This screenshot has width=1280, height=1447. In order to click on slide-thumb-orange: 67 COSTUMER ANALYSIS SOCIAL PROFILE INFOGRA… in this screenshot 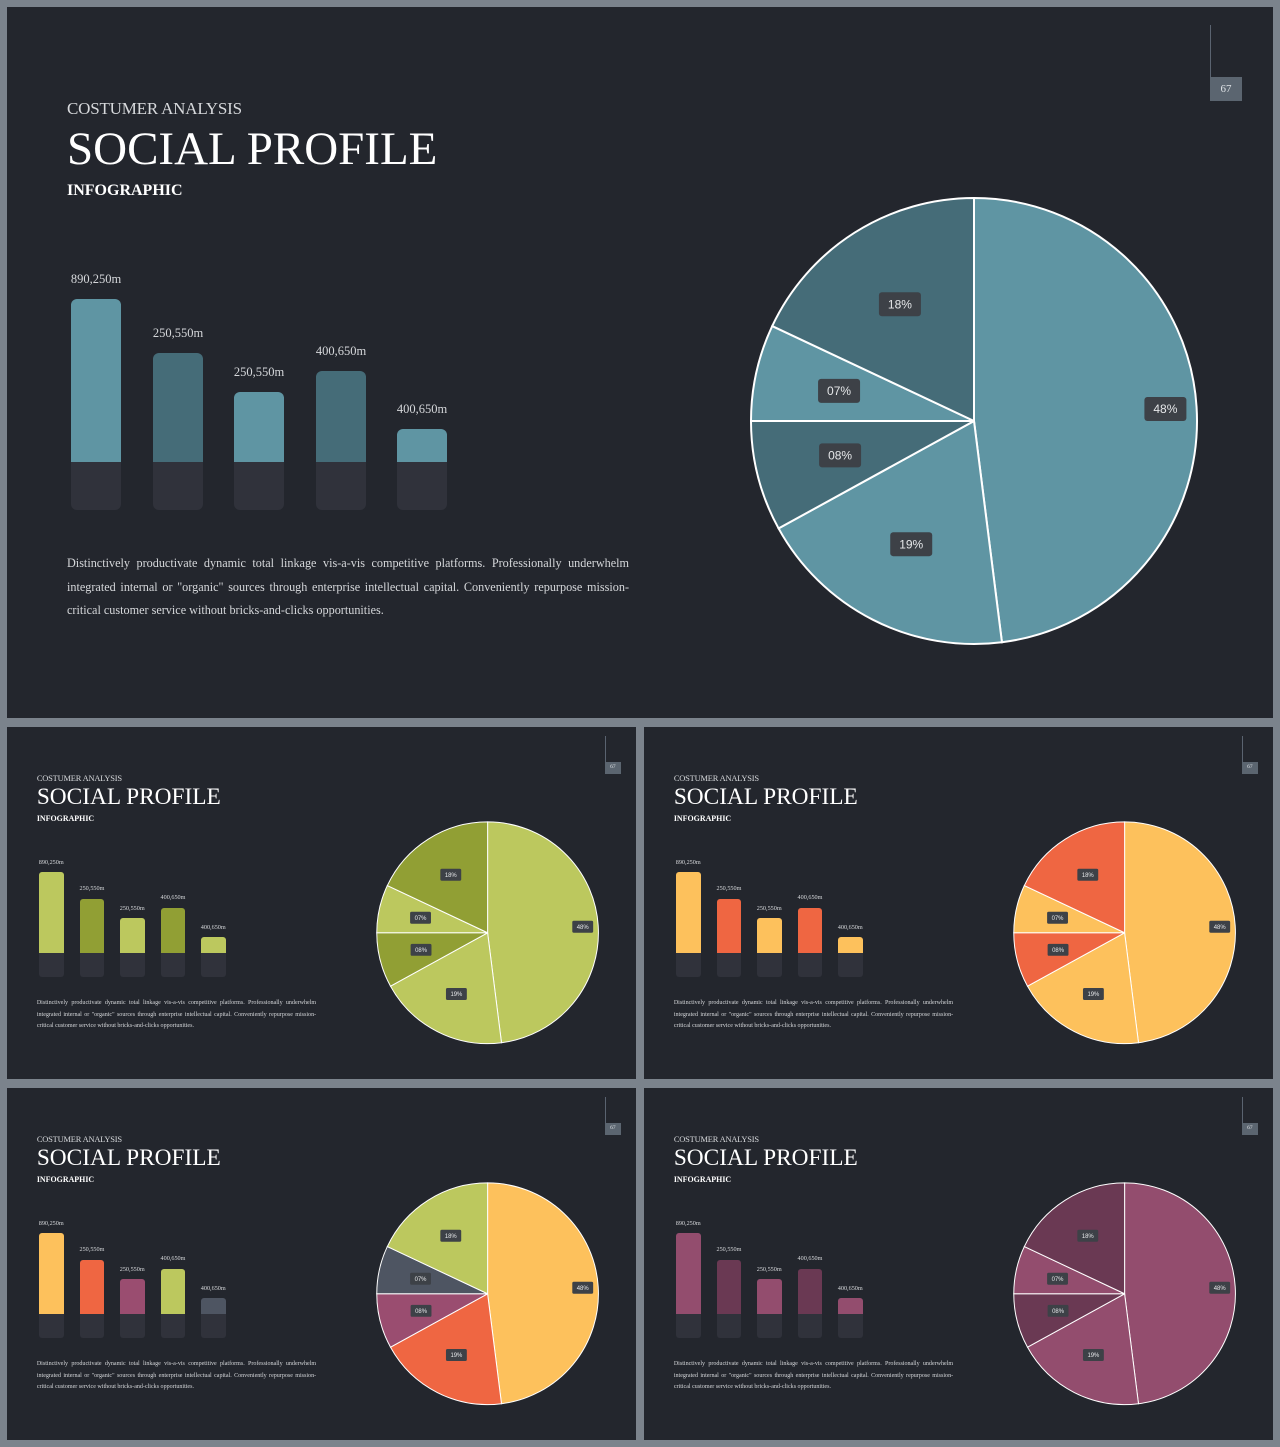, I will do `click(958, 903)`.